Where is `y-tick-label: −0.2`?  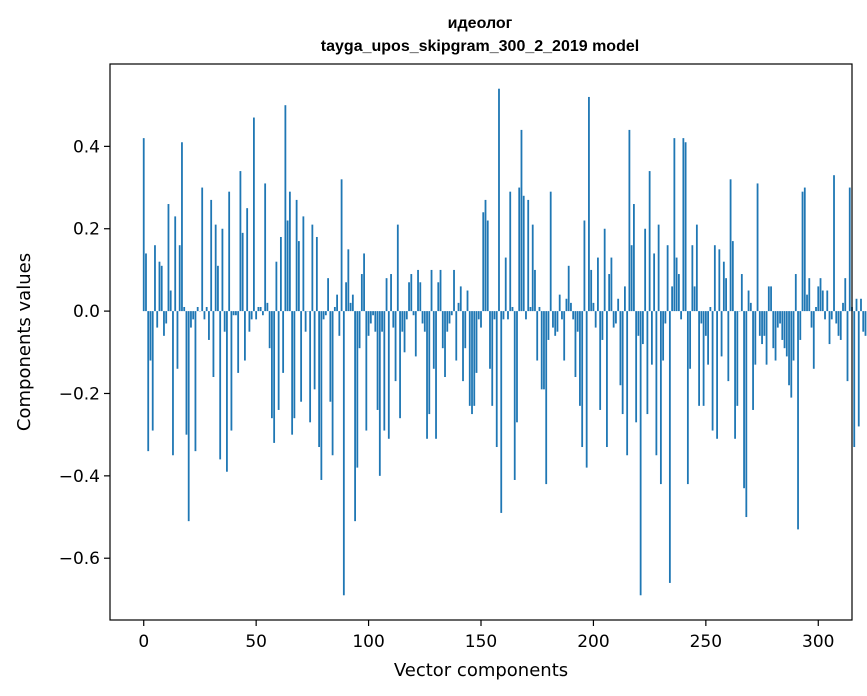
y-tick-label: −0.2 is located at coordinates (79, 394).